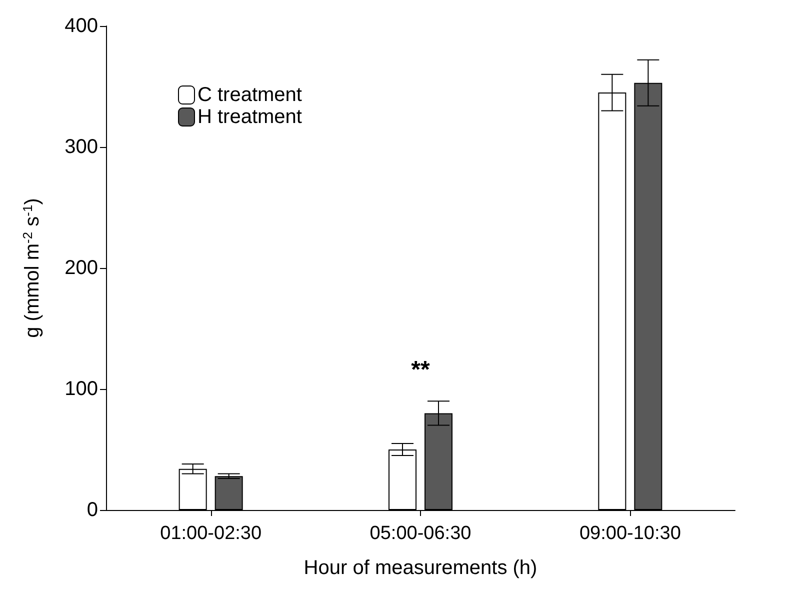 Image resolution: width=788 pixels, height=597 pixels. What do you see at coordinates (92, 510) in the screenshot?
I see `y-tick-label: 0` at bounding box center [92, 510].